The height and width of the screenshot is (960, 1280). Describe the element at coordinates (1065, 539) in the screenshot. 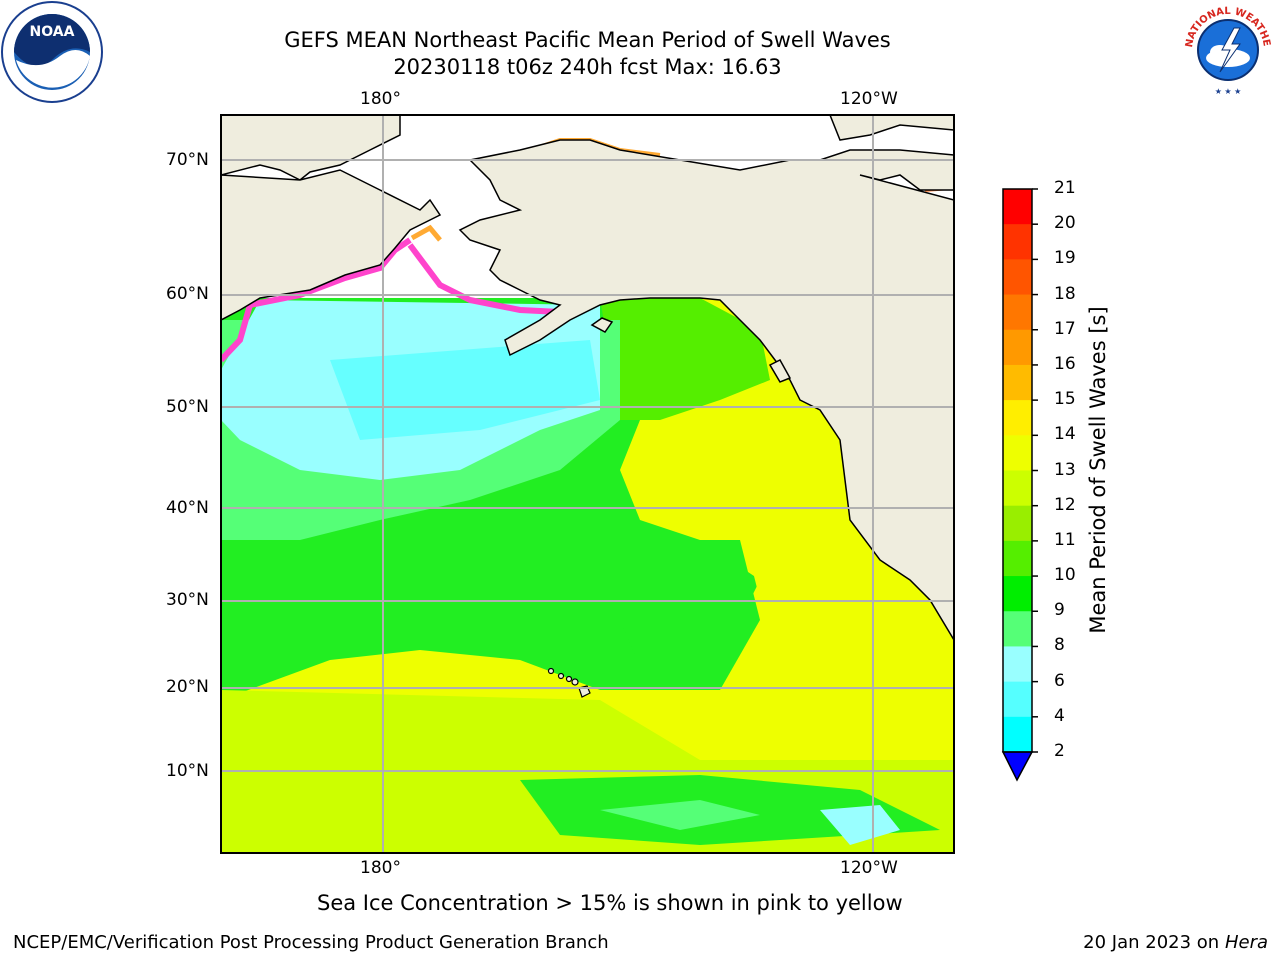

I see `colorbar-tick-label: 11` at that location.